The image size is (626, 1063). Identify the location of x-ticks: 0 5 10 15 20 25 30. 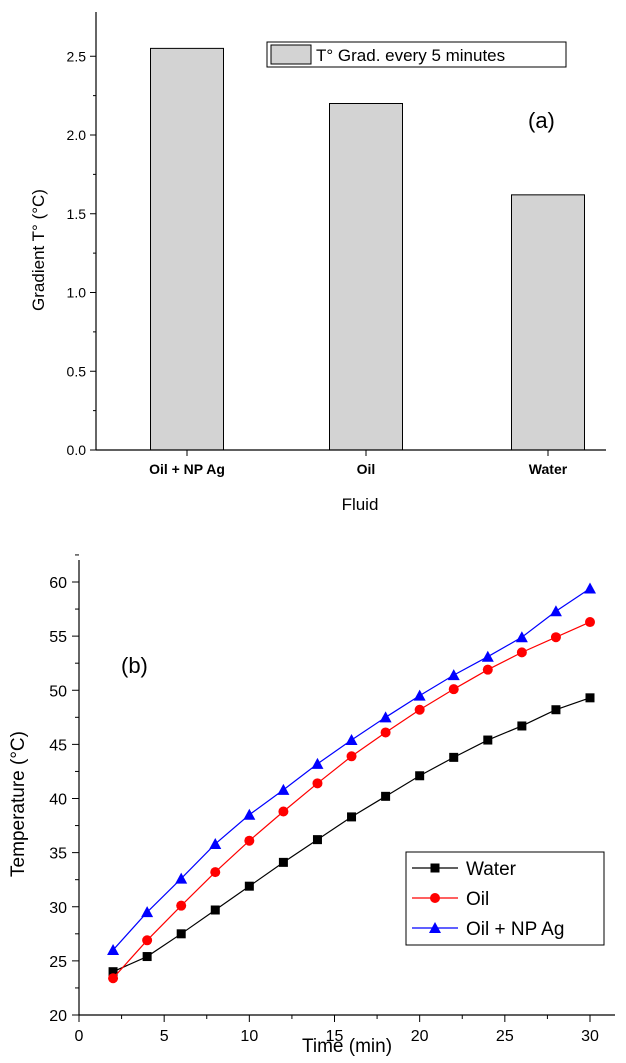
(337, 1030).